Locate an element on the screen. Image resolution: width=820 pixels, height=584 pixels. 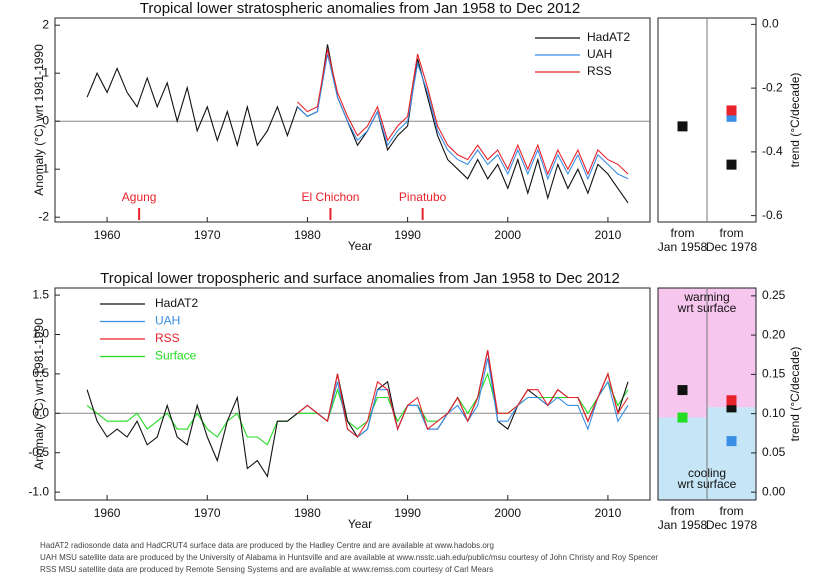
y-tick-label: 0 is located at coordinates (45, 120).